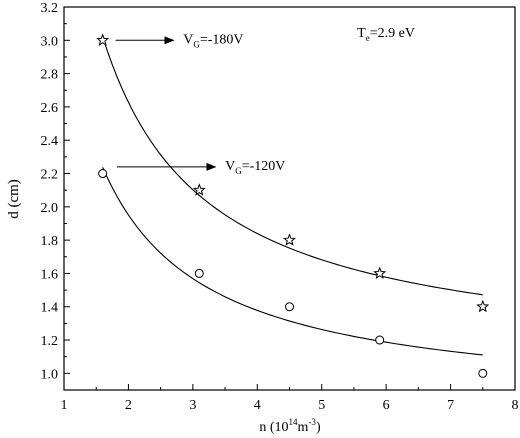  What do you see at coordinates (50, 208) in the screenshot?
I see `y-tick-label: 2.0` at bounding box center [50, 208].